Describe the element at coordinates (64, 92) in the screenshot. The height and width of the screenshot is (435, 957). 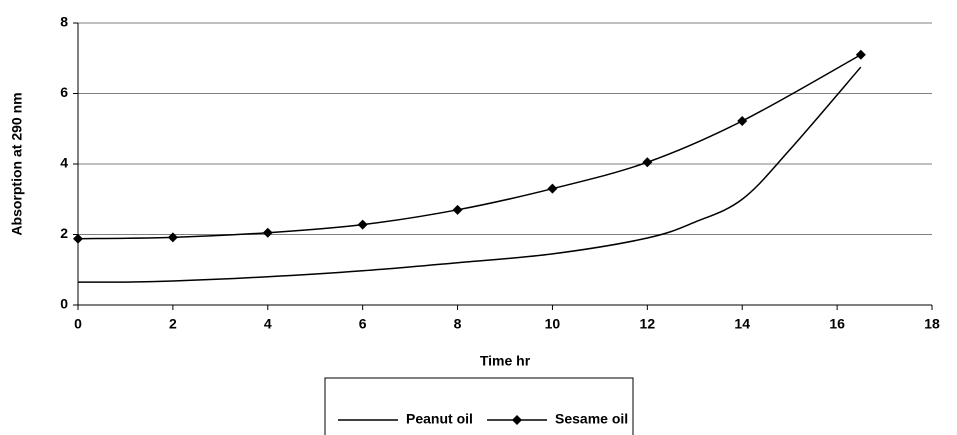
I see `y-tick-label: 6` at that location.